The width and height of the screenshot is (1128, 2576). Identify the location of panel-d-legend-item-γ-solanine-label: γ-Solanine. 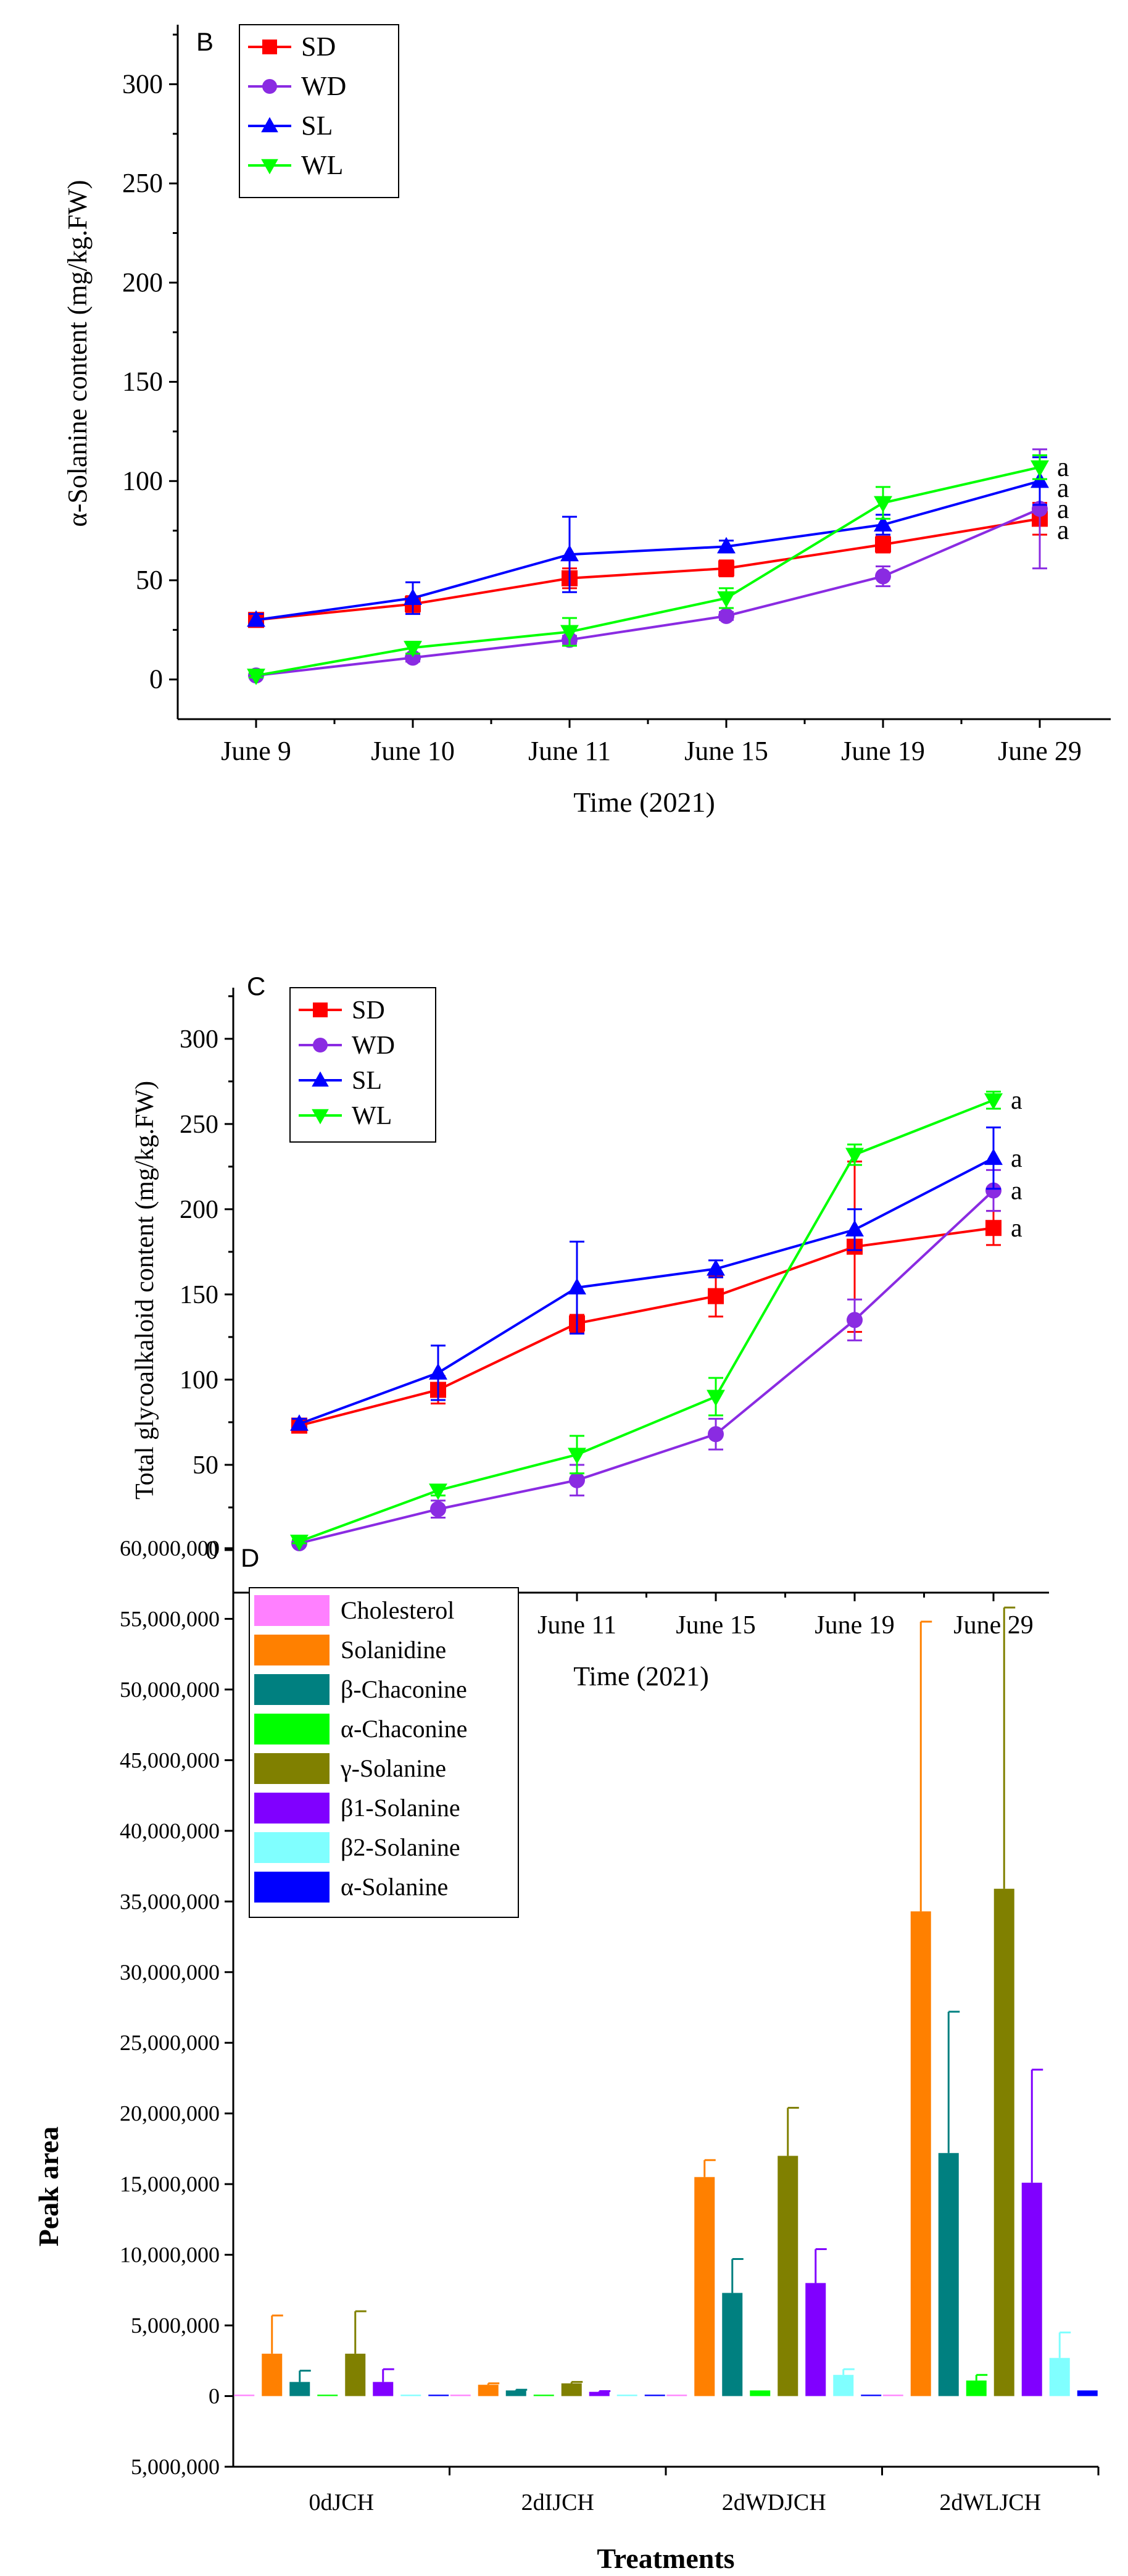
(393, 1768).